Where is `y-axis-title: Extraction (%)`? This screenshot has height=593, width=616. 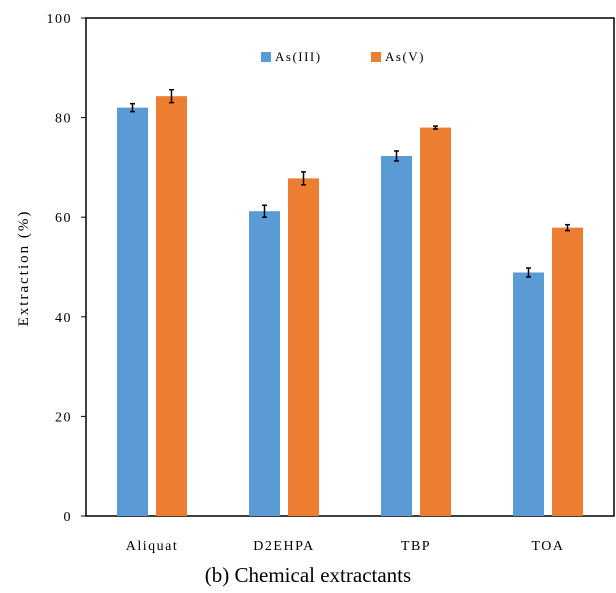
y-axis-title: Extraction (%) is located at coordinates (24, 268).